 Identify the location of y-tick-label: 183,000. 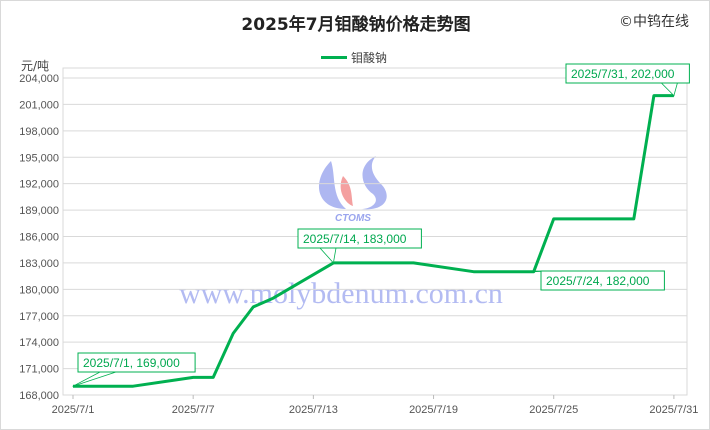
(39, 264).